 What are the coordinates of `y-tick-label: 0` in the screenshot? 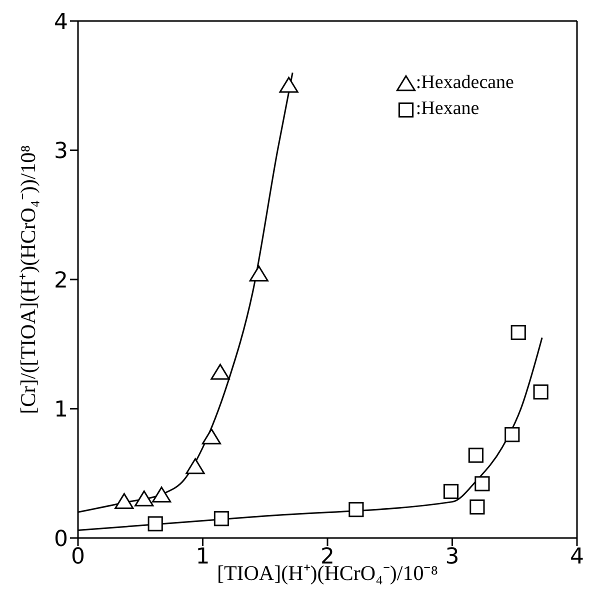 It's located at (61, 539).